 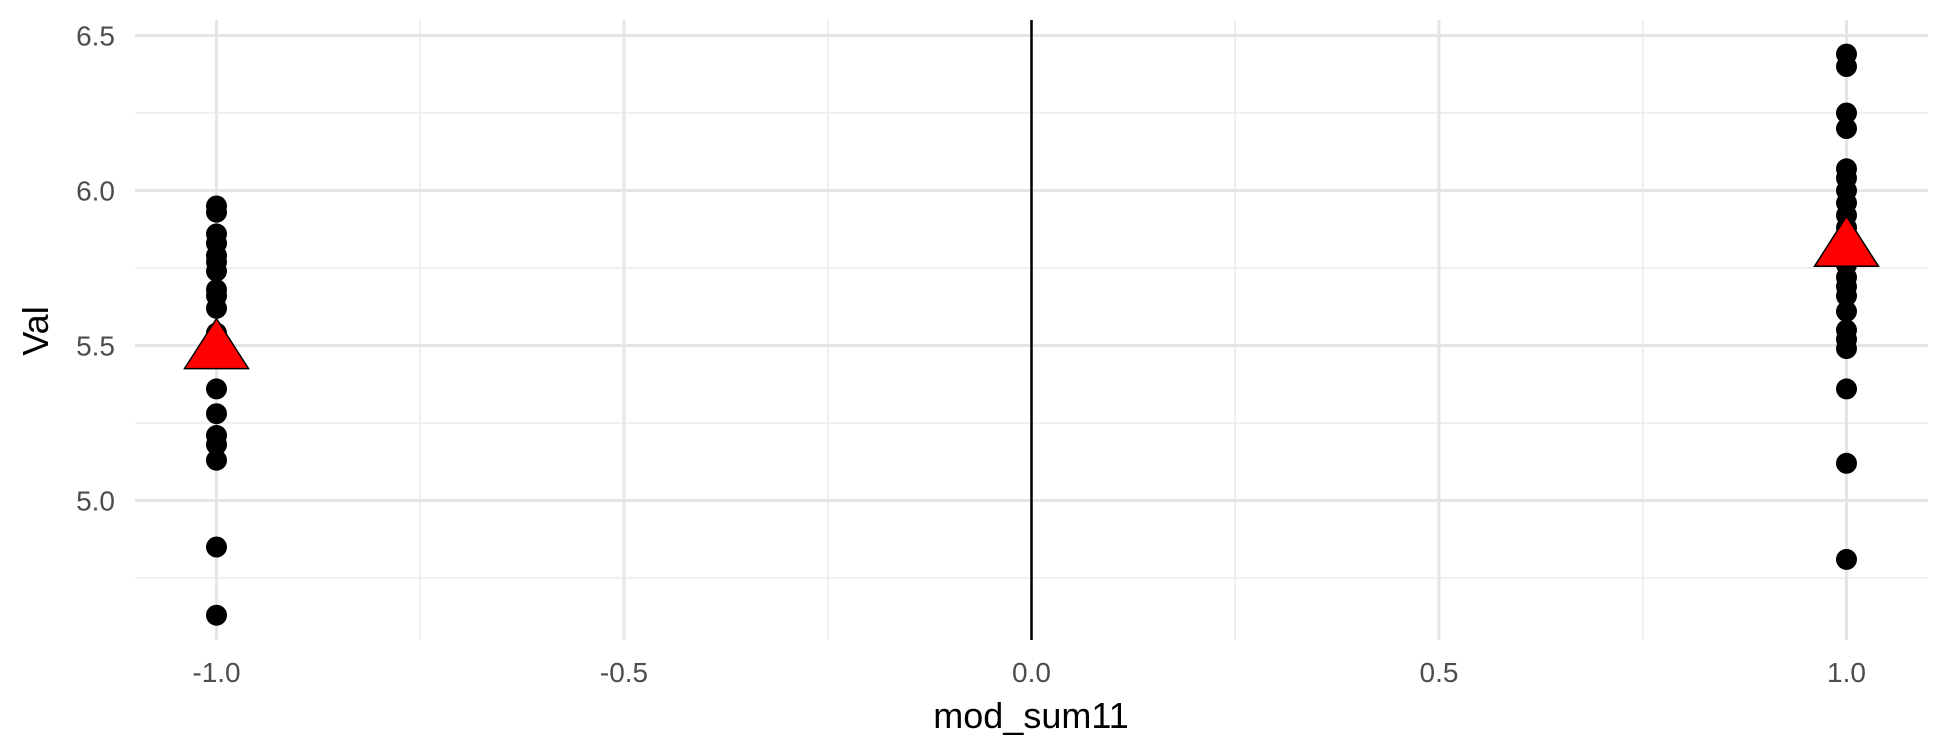 What do you see at coordinates (1031, 672) in the screenshot?
I see `x-tick-label: 0.0` at bounding box center [1031, 672].